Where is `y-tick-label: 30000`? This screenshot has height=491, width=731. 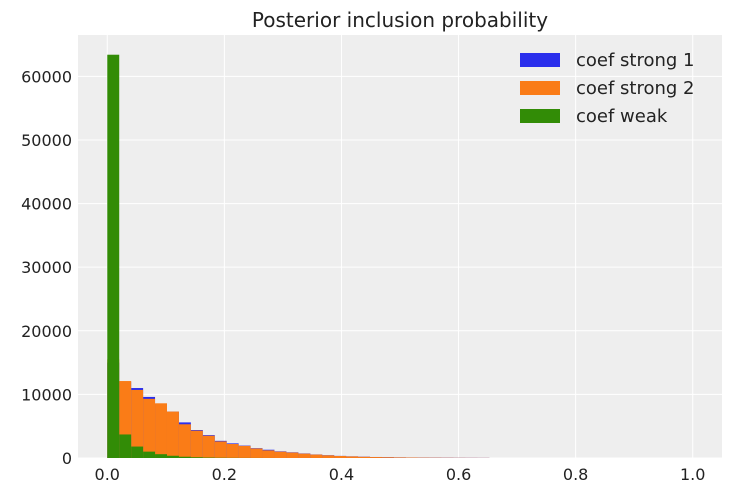
y-tick-label: 30000 is located at coordinates (46, 267).